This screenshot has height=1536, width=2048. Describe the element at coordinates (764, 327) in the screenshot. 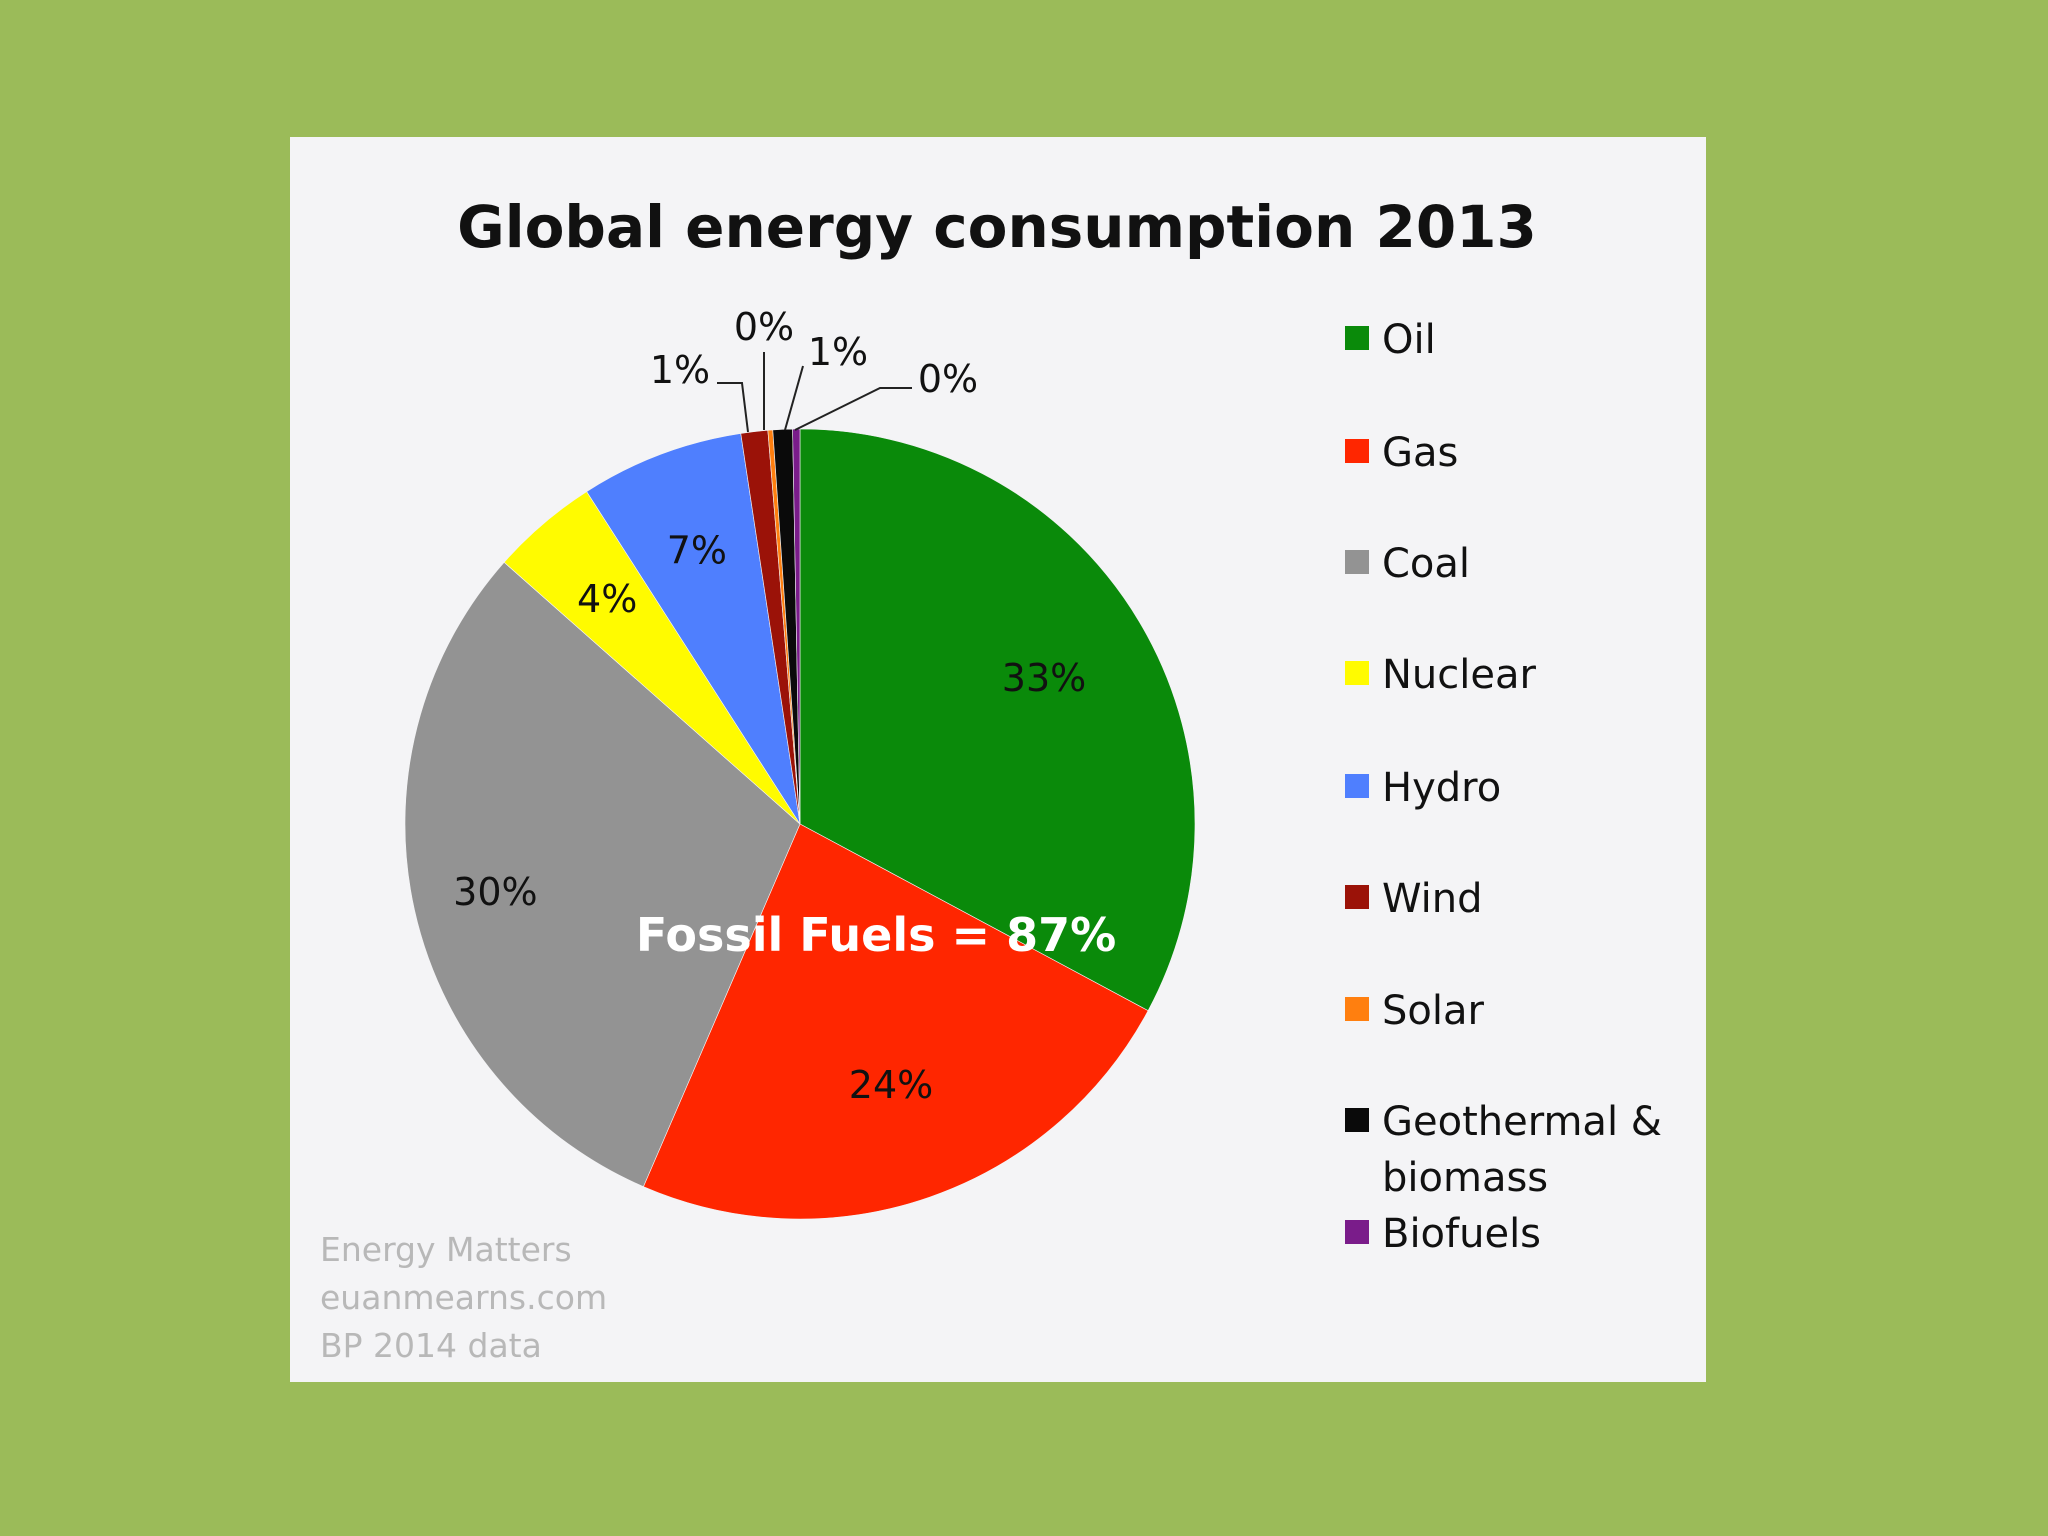

I see `data-label-solar: 0%` at that location.